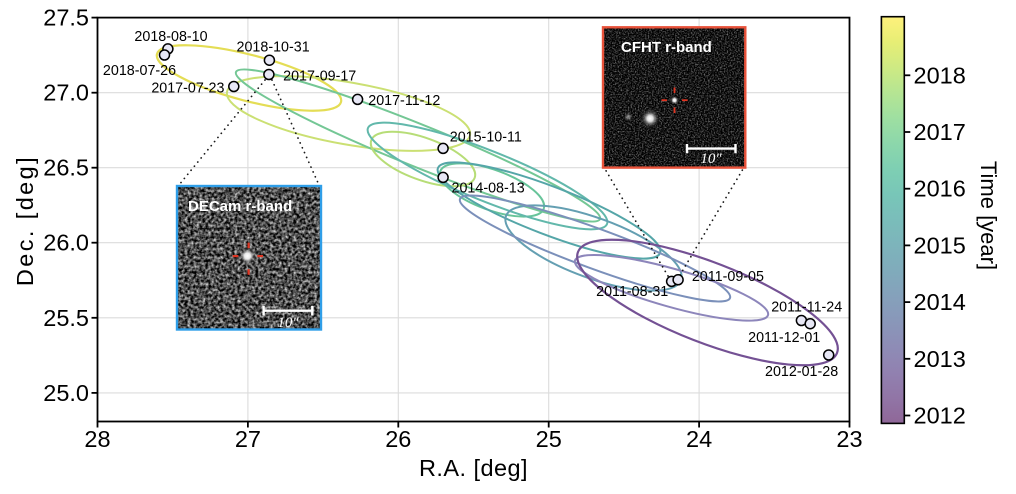 This screenshot has height=494, width=1016. What do you see at coordinates (139, 71) in the screenshot?
I see `svg-text: 2018-07-26` at bounding box center [139, 71].